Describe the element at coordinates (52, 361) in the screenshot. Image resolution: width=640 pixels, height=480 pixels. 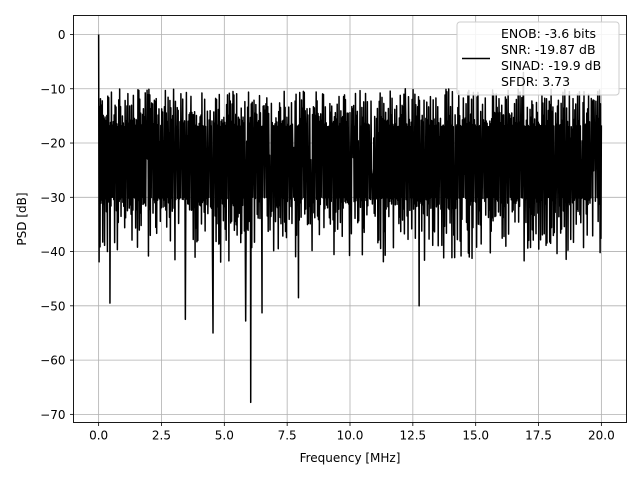
I see `y-tick-label: −60` at that location.